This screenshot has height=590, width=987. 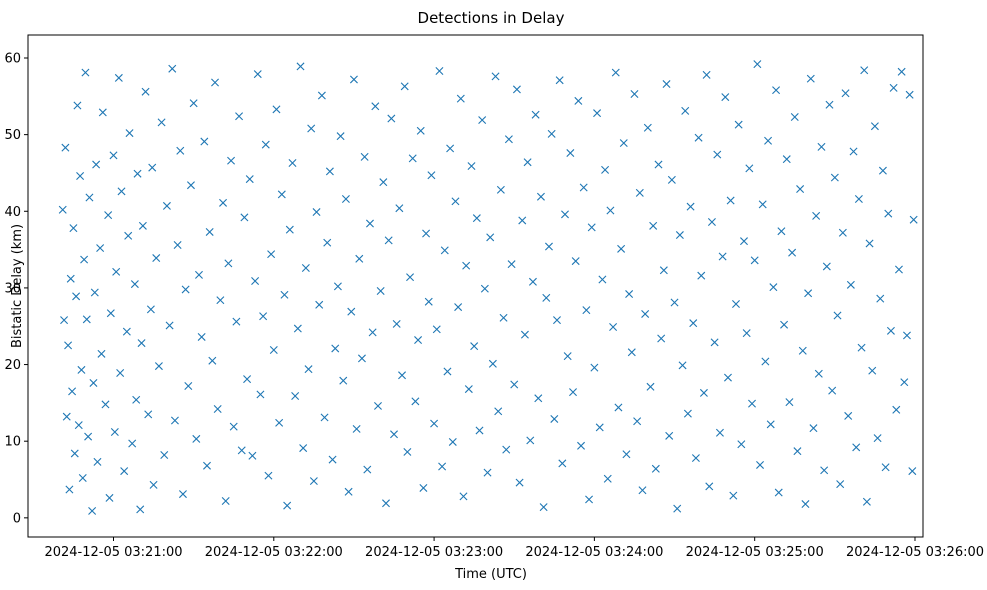 What do you see at coordinates (12, 58) in the screenshot?
I see `y-tick-label: 60` at bounding box center [12, 58].